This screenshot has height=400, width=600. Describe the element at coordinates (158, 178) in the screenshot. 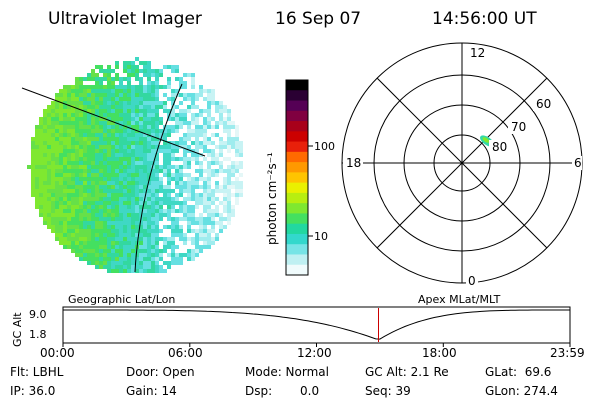

I see `grid-line-longitude` at that location.